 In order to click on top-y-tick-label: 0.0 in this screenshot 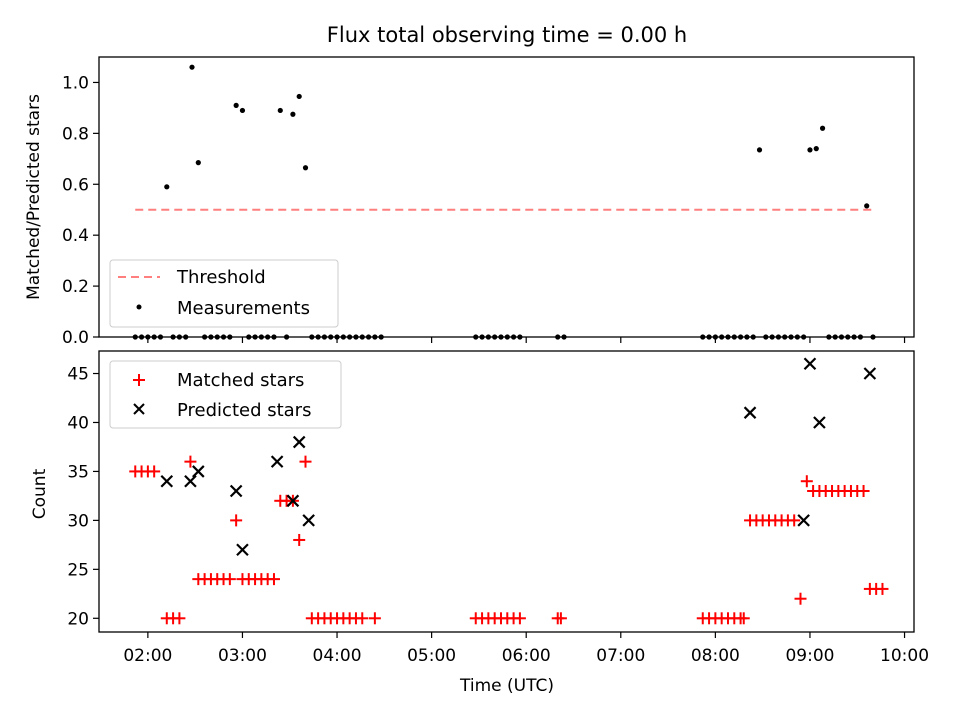, I will do `click(75, 338)`.